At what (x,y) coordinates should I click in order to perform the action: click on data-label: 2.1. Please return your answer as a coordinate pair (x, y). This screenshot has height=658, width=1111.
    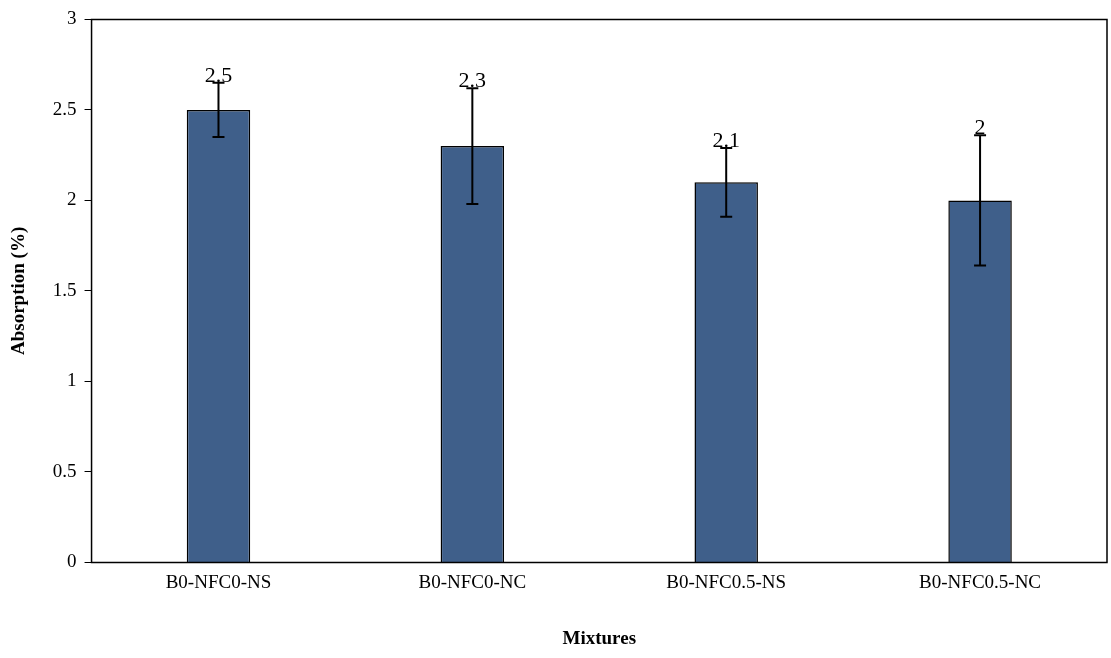
    Looking at the image, I should click on (726, 139).